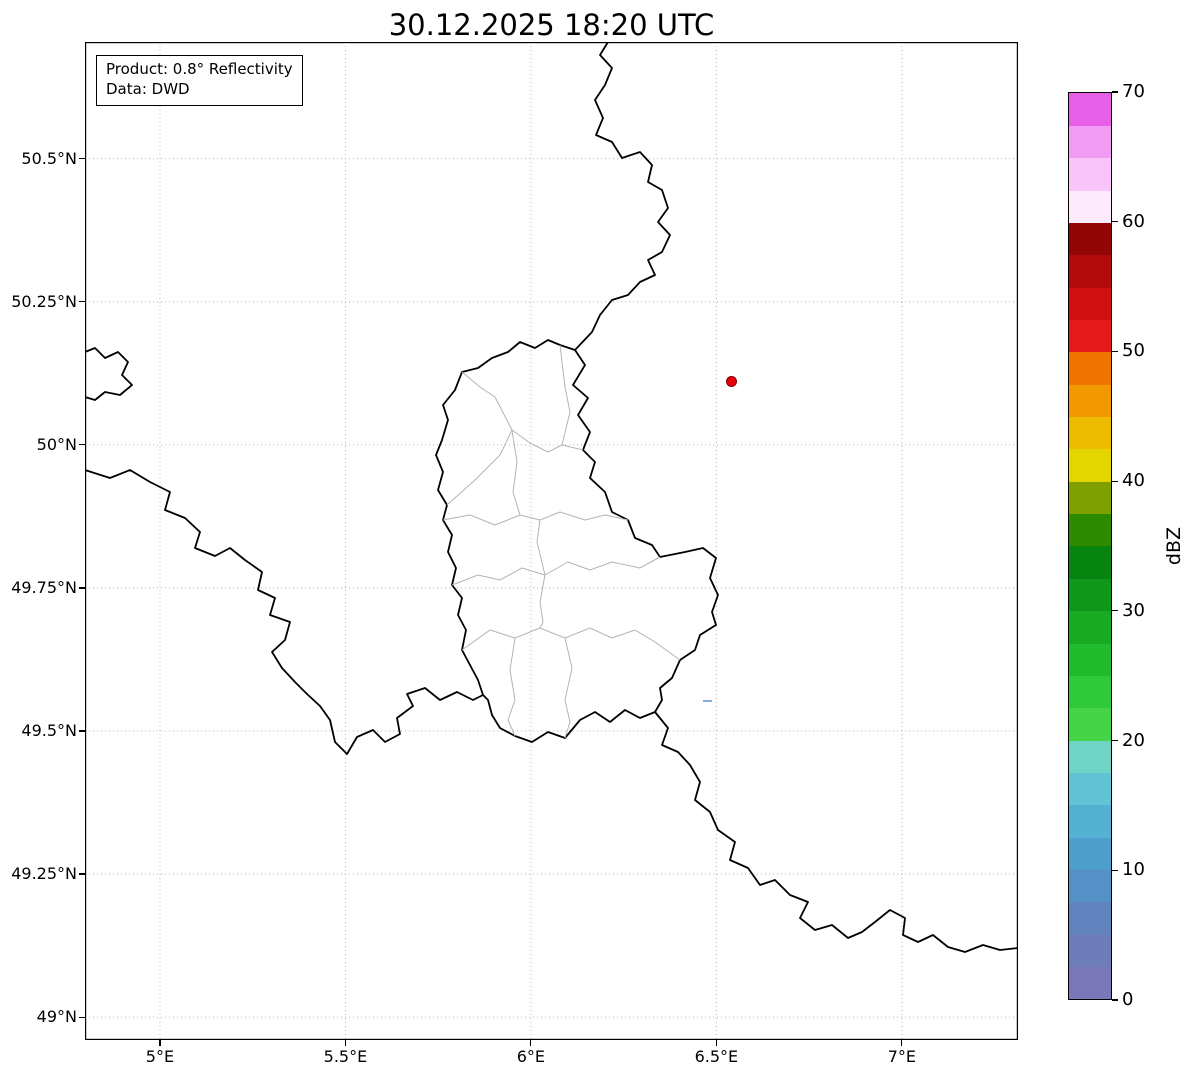 The image size is (1202, 1081). What do you see at coordinates (1128, 999) in the screenshot?
I see `colorbar-tick-label: 0` at bounding box center [1128, 999].